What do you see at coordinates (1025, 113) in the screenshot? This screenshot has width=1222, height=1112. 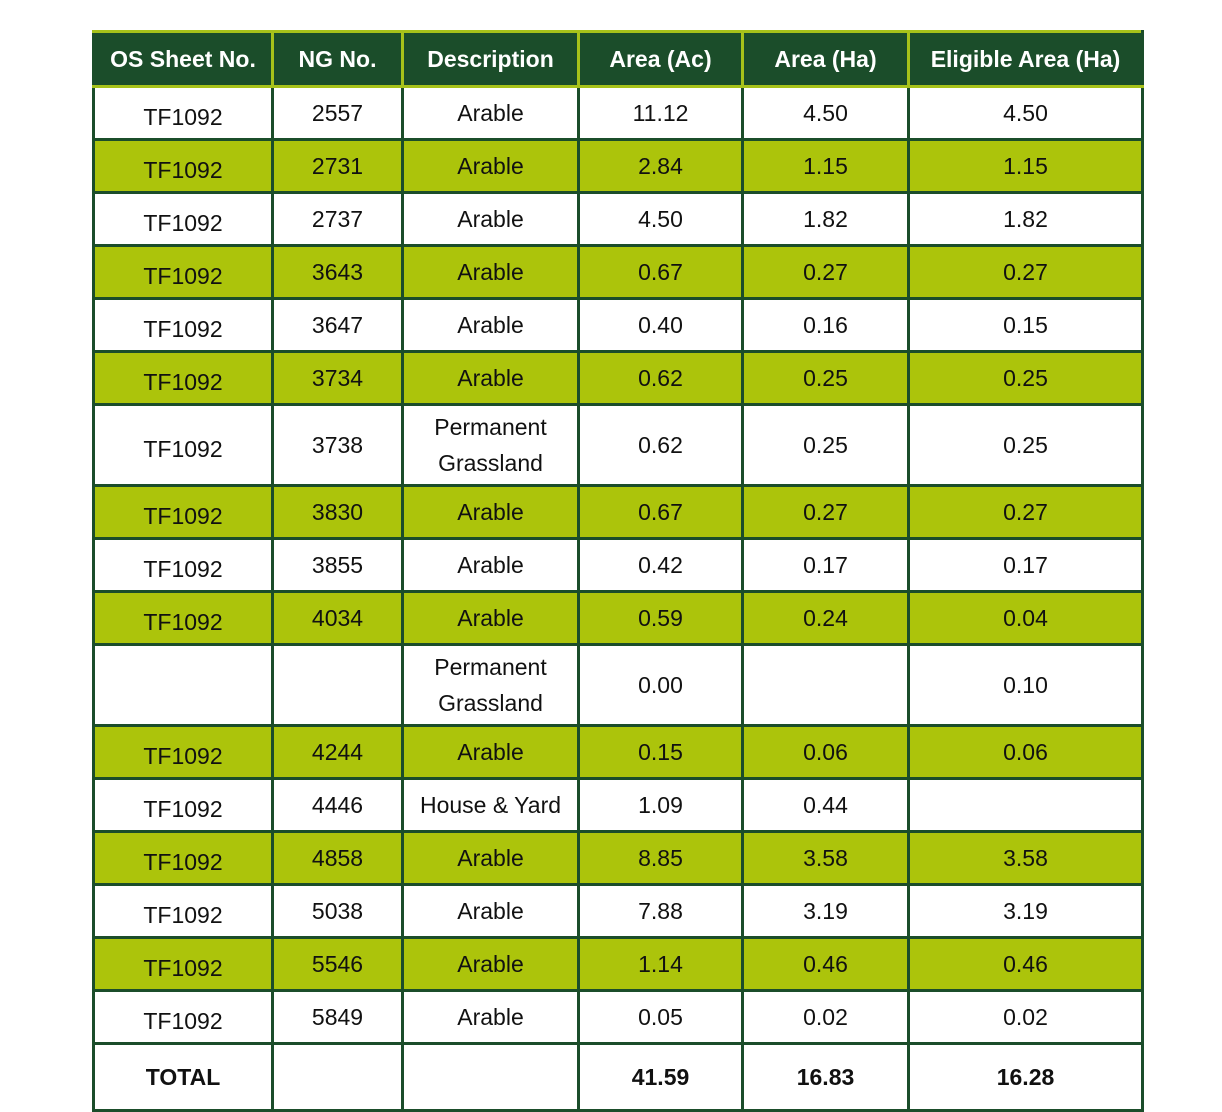 I see `cell-eligible-area: 4.50` at bounding box center [1025, 113].